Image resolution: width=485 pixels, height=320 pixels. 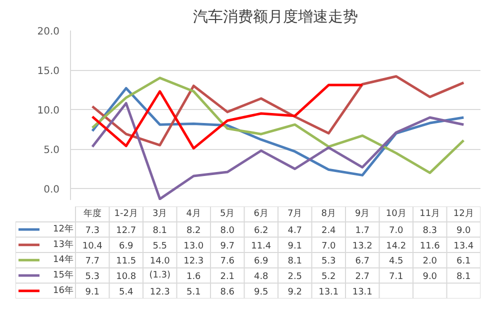 What do you see at coordinates (92, 261) in the screenshot?
I see `data-label: 7.7` at bounding box center [92, 261].